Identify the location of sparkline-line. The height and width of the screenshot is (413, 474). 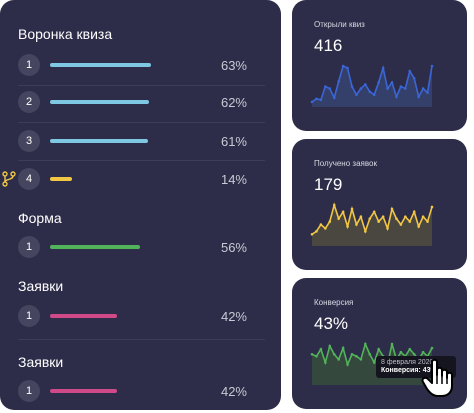
(372, 83).